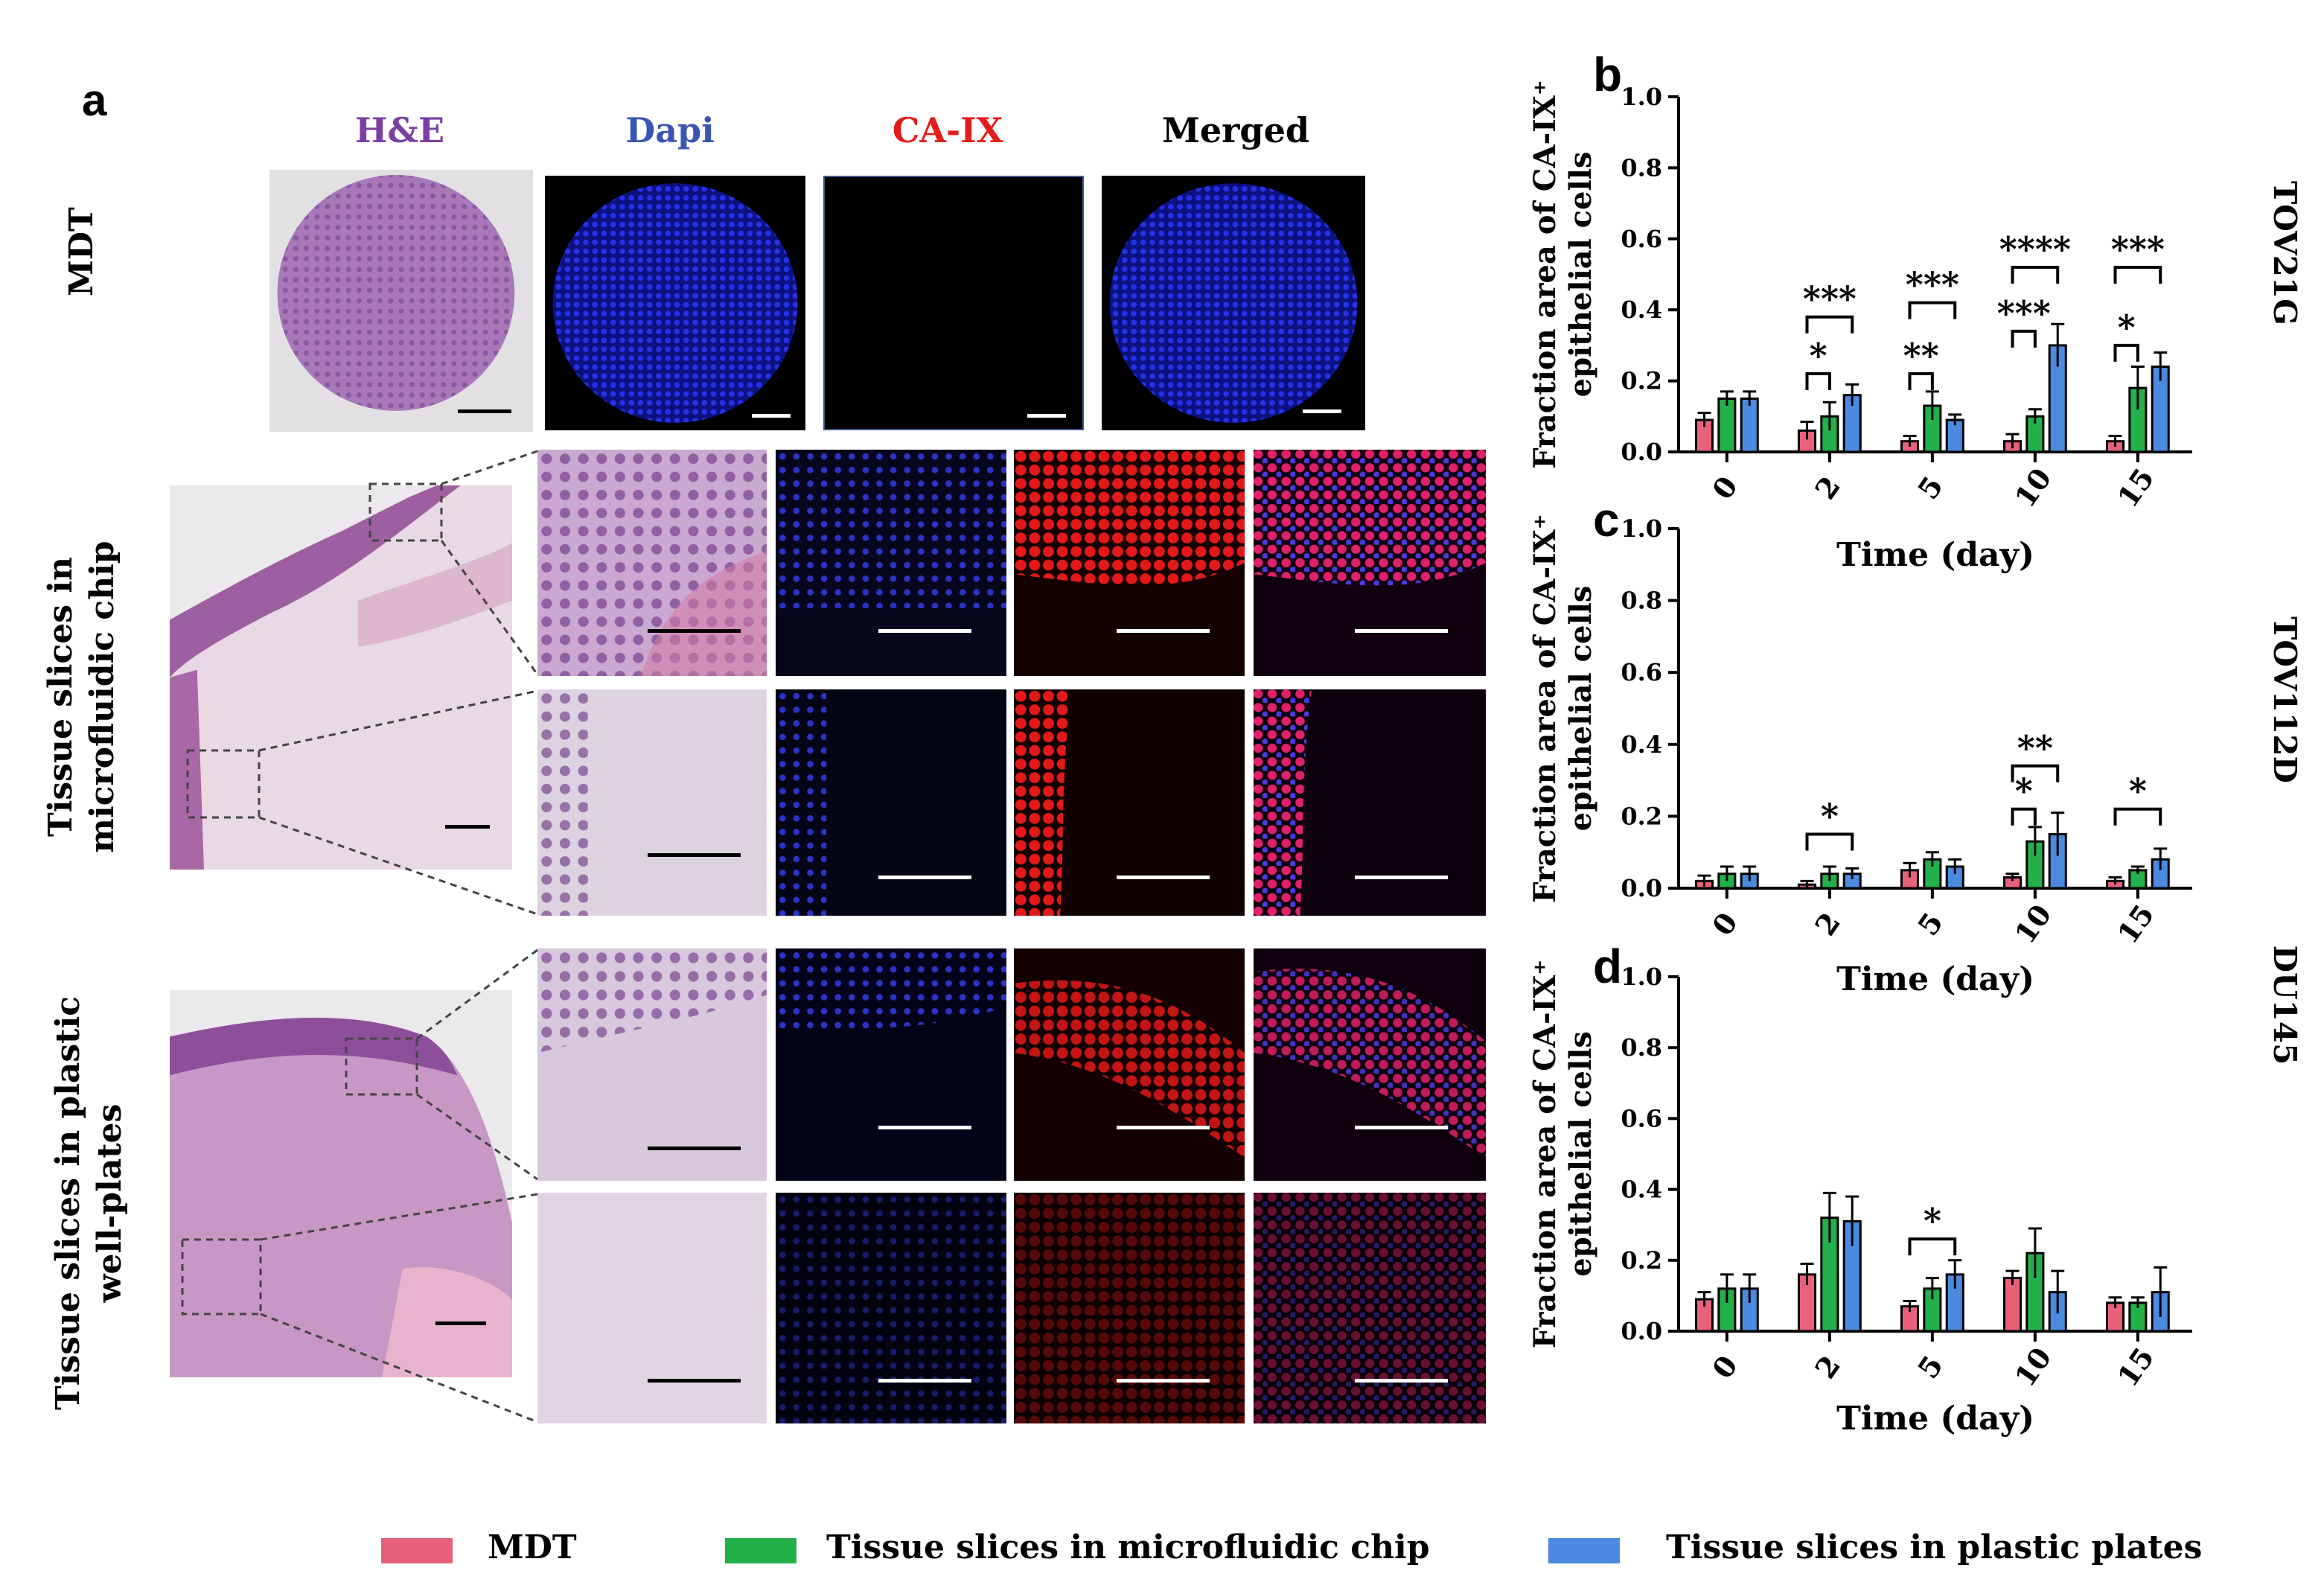 This screenshot has height=1588, width=2324. Describe the element at coordinates (102, 697) in the screenshot. I see `row-label-chip-line-2: microfluidic chip` at that location.